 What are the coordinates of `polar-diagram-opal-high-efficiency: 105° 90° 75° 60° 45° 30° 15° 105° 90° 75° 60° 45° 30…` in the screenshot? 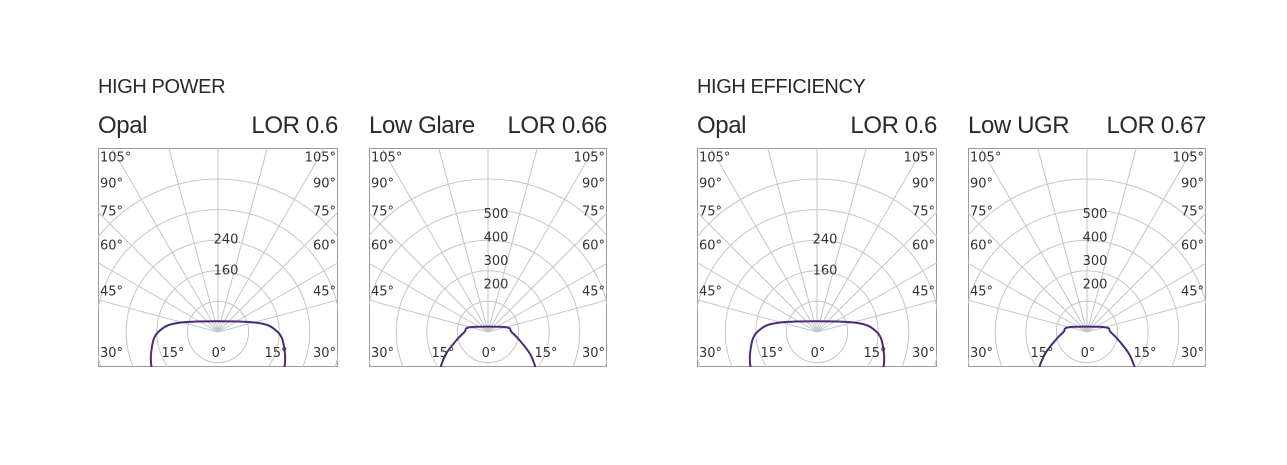 It's located at (817, 257).